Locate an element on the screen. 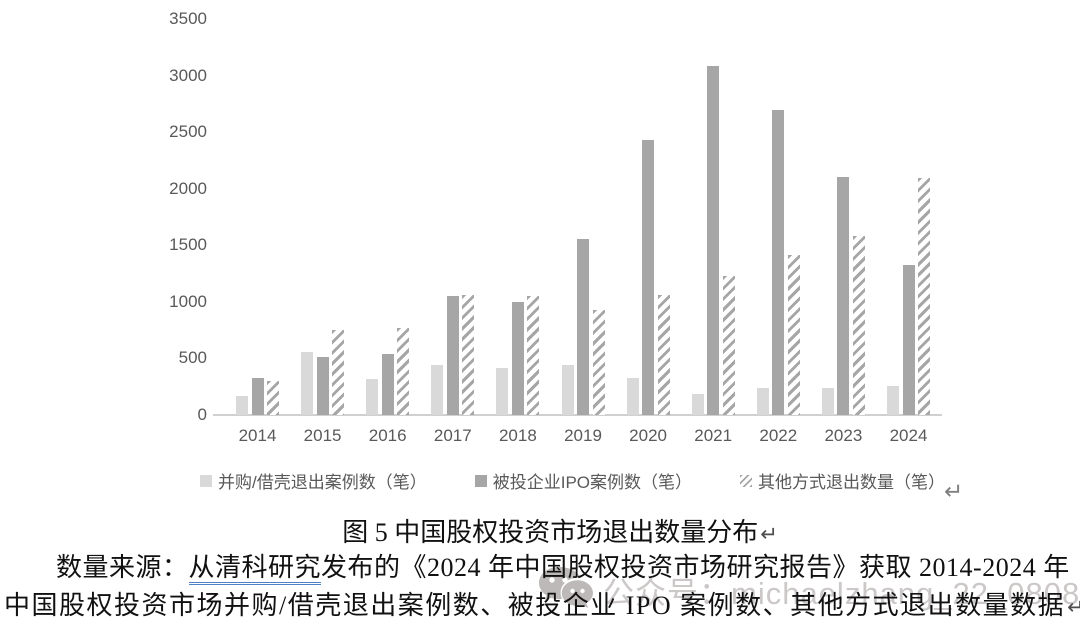 This screenshot has width=1080, height=629. x-axis-label-2022: 2022 is located at coordinates (778, 435).